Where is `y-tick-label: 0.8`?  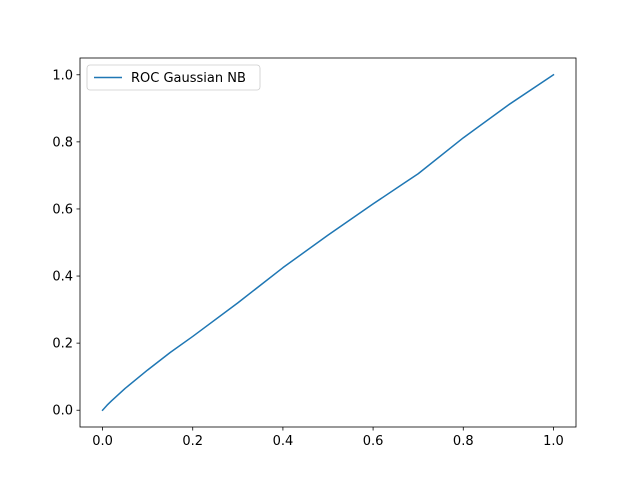 y-tick-label: 0.8 is located at coordinates (62, 142).